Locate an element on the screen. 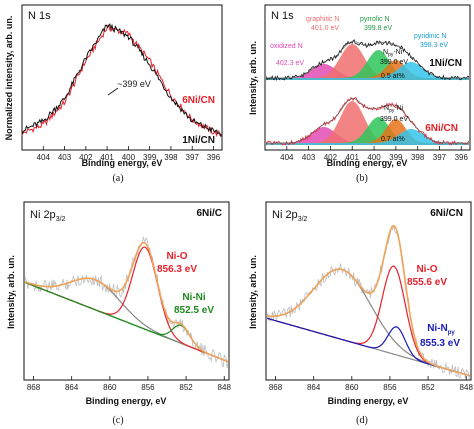 Image resolution: width=474 pixels, height=429 pixels. panel-b-pyridinic-pos: 398.3 eV is located at coordinates (434, 45).